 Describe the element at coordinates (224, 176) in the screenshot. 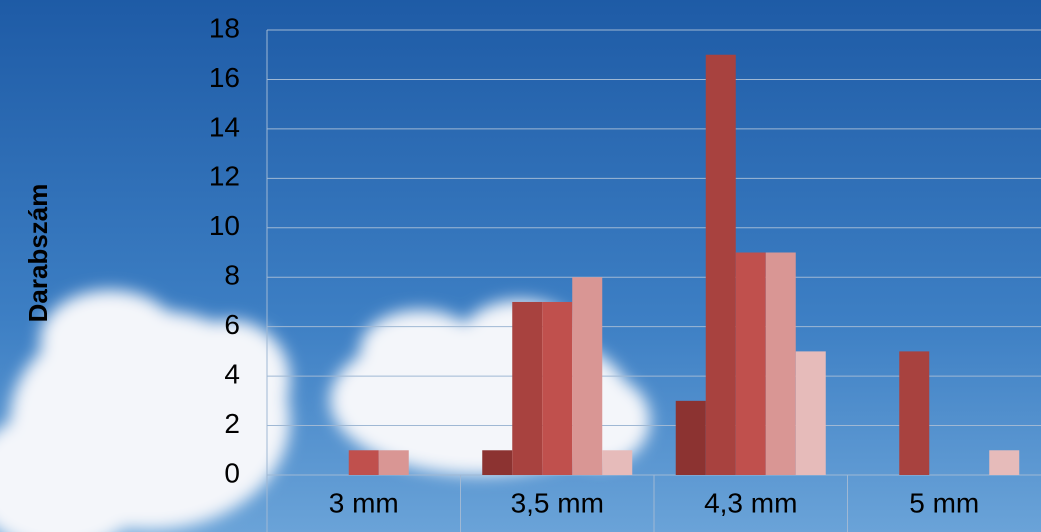

I see `y-tick-label: 12` at that location.